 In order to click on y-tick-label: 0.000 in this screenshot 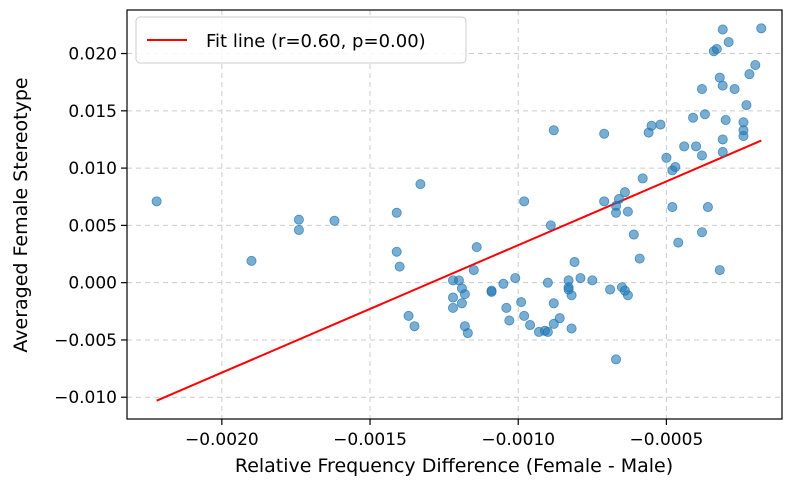, I will do `click(92, 284)`.